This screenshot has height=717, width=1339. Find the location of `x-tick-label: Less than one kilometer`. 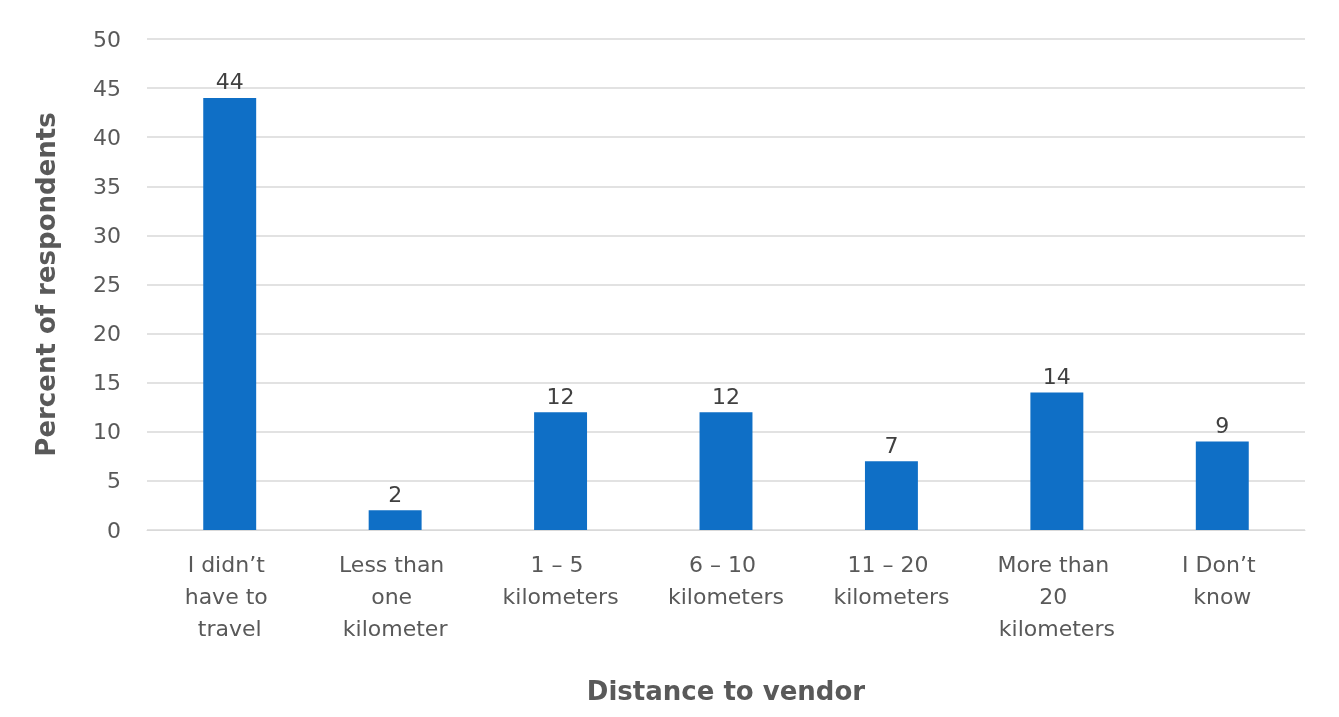

x-tick-label: Less than one kilometer is located at coordinates (395, 596).